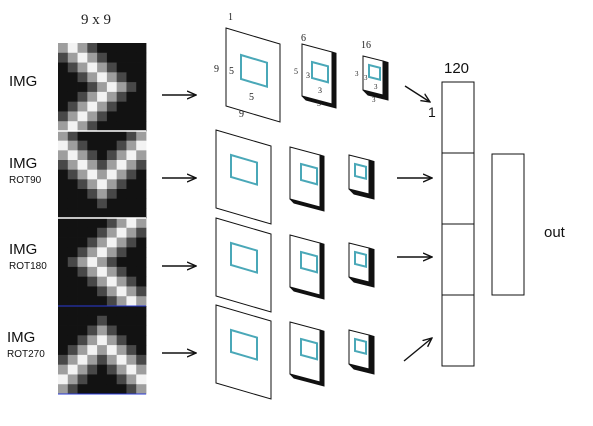 This screenshot has height=426, width=593. What do you see at coordinates (254, 71) in the screenshot?
I see `input-layer-row-1-kernel` at bounding box center [254, 71].